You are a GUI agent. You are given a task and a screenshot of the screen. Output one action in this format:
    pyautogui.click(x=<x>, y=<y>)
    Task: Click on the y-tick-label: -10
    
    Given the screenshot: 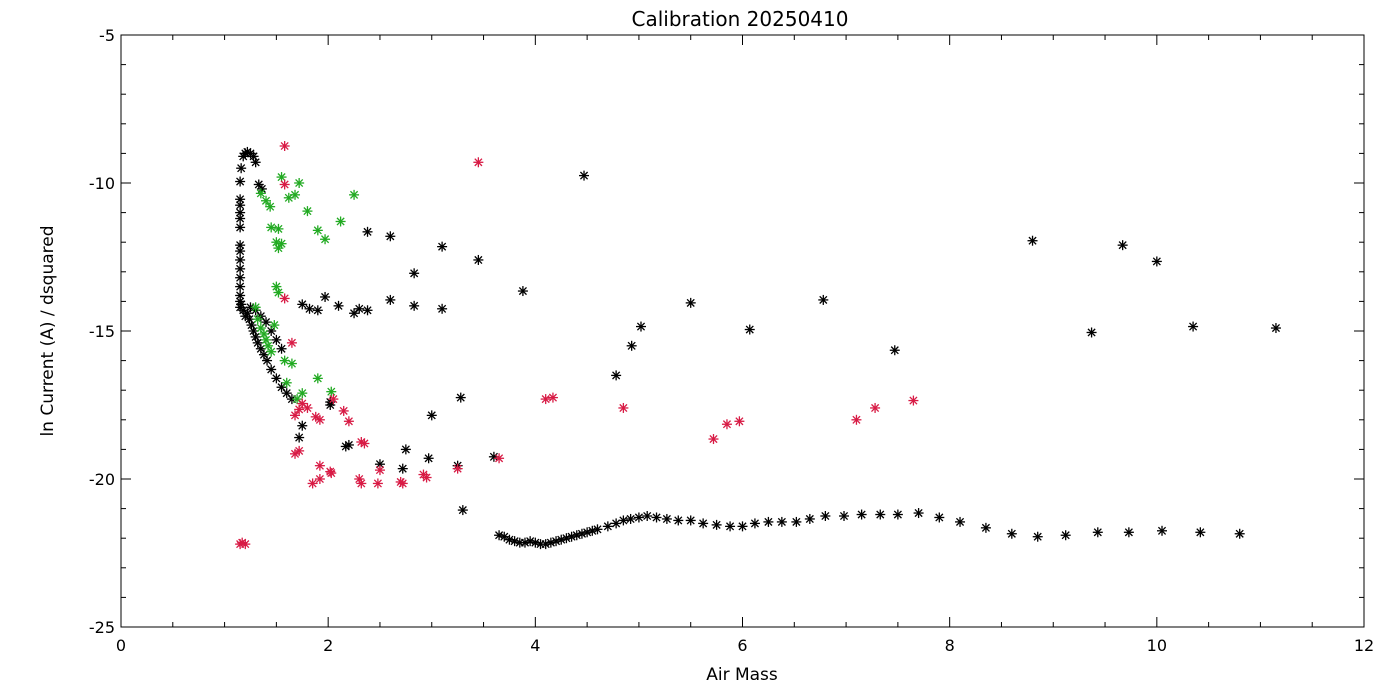 What is the action you would take?
    pyautogui.click(x=102, y=183)
    